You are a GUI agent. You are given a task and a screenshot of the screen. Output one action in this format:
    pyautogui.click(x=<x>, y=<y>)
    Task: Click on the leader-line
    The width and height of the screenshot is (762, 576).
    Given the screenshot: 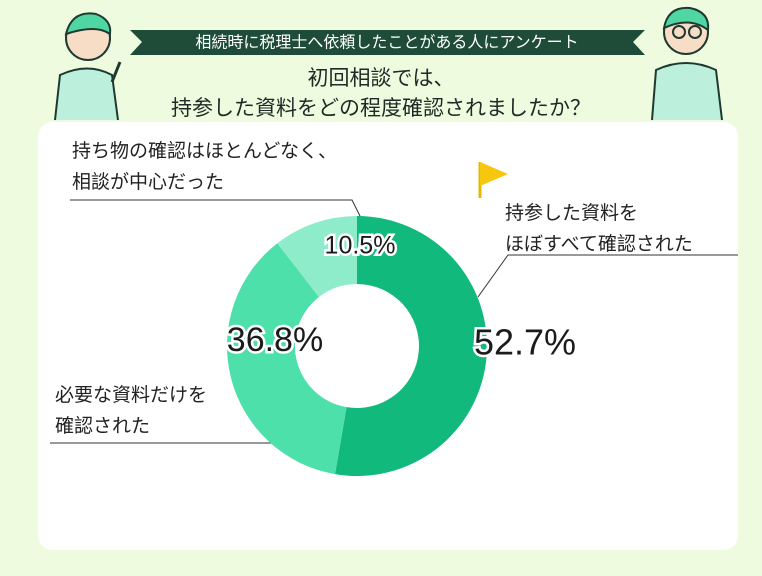 What is the action you would take?
    pyautogui.click(x=607, y=276)
    